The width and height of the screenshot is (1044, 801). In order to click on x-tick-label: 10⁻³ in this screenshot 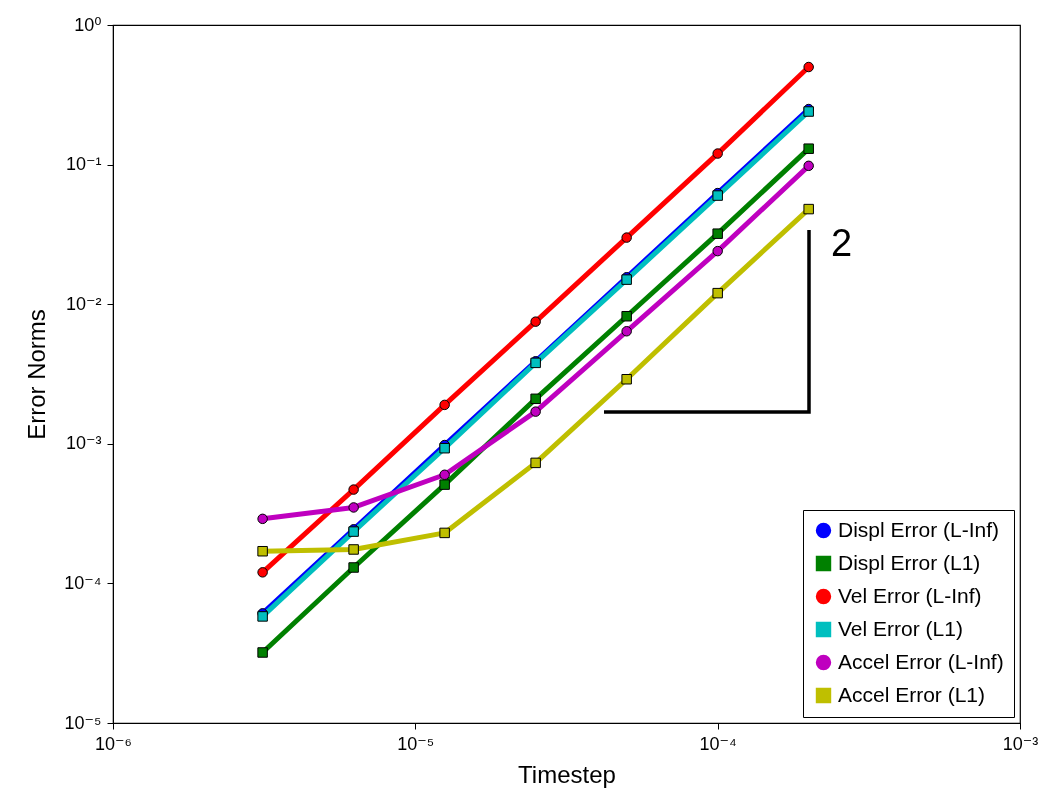, I will do `click(1020, 743)`.